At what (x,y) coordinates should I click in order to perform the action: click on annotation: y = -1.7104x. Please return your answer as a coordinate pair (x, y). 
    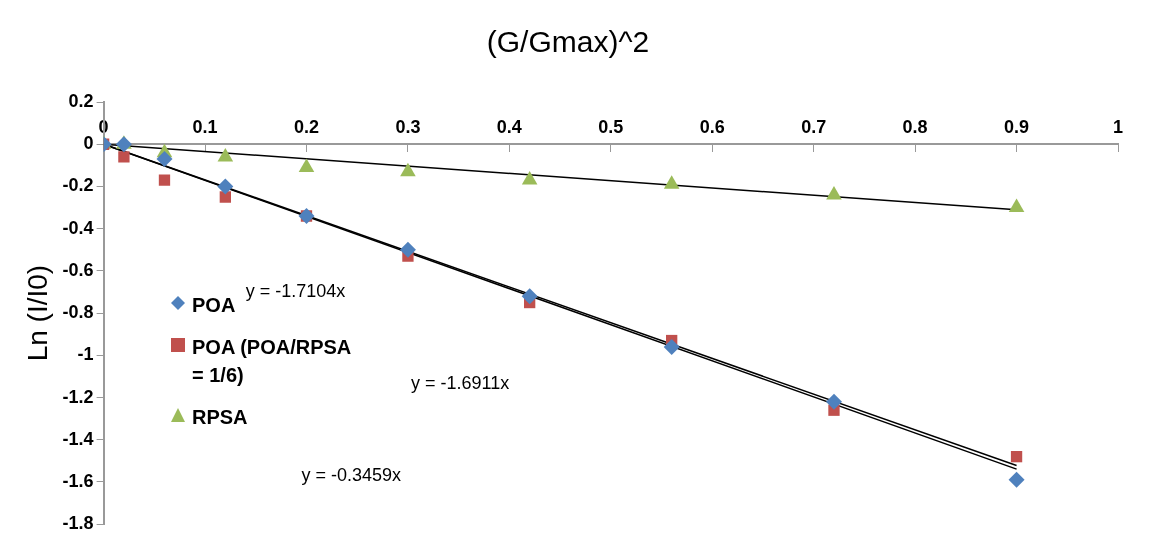
    Looking at the image, I should click on (295, 290).